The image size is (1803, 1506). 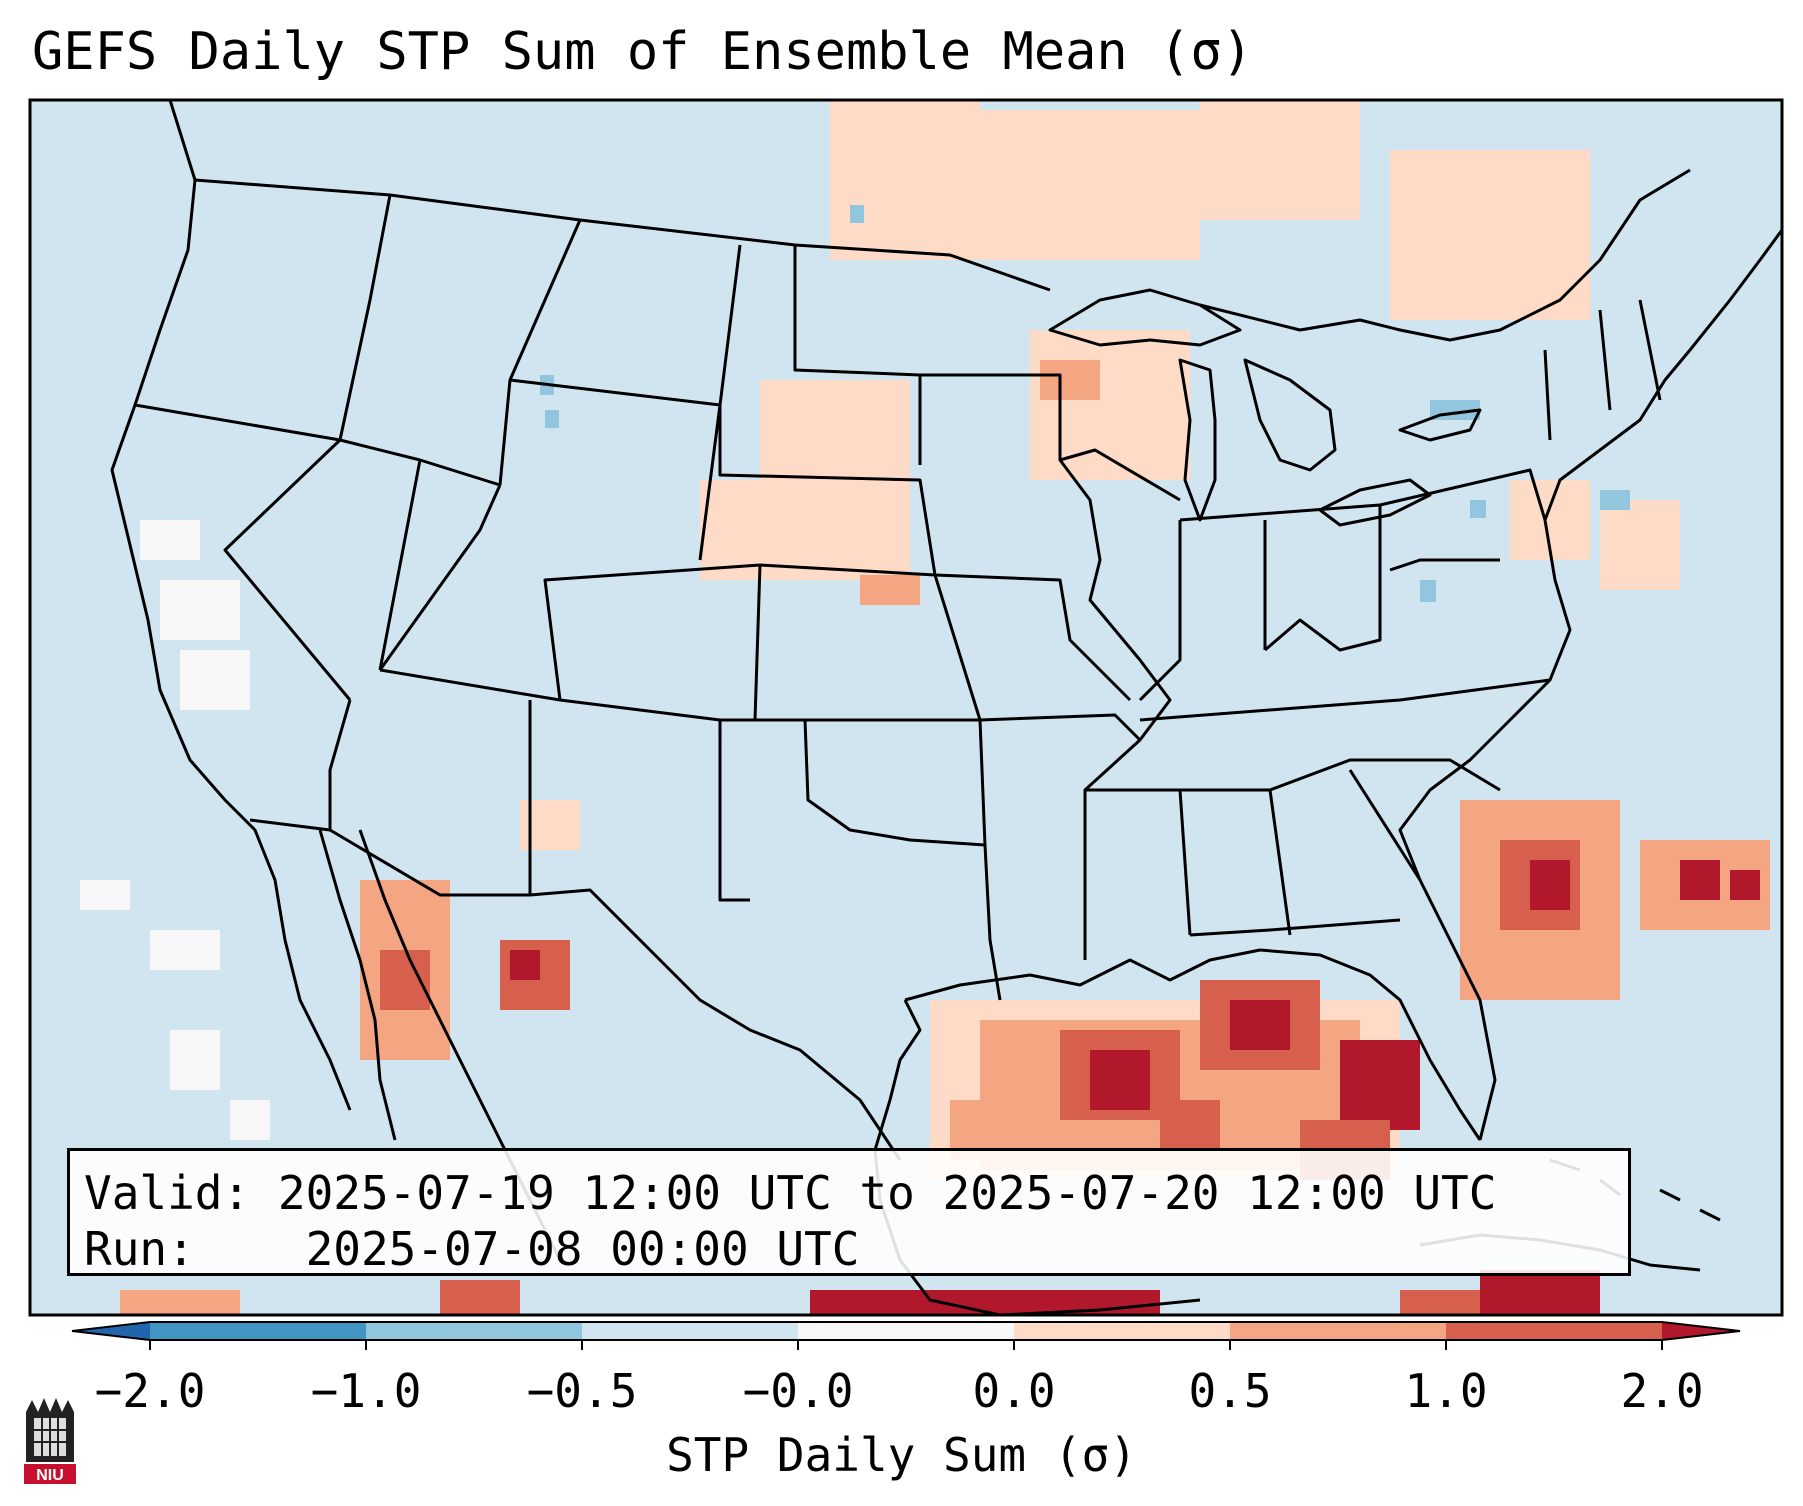 What do you see at coordinates (582, 1249) in the screenshot?
I see `run-value: 2025-07-08 00:00 UTC` at bounding box center [582, 1249].